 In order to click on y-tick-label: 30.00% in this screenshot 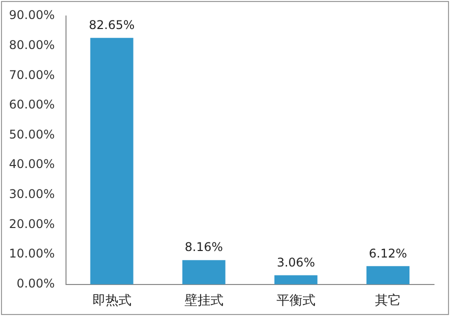, I will do `click(31, 194)`.